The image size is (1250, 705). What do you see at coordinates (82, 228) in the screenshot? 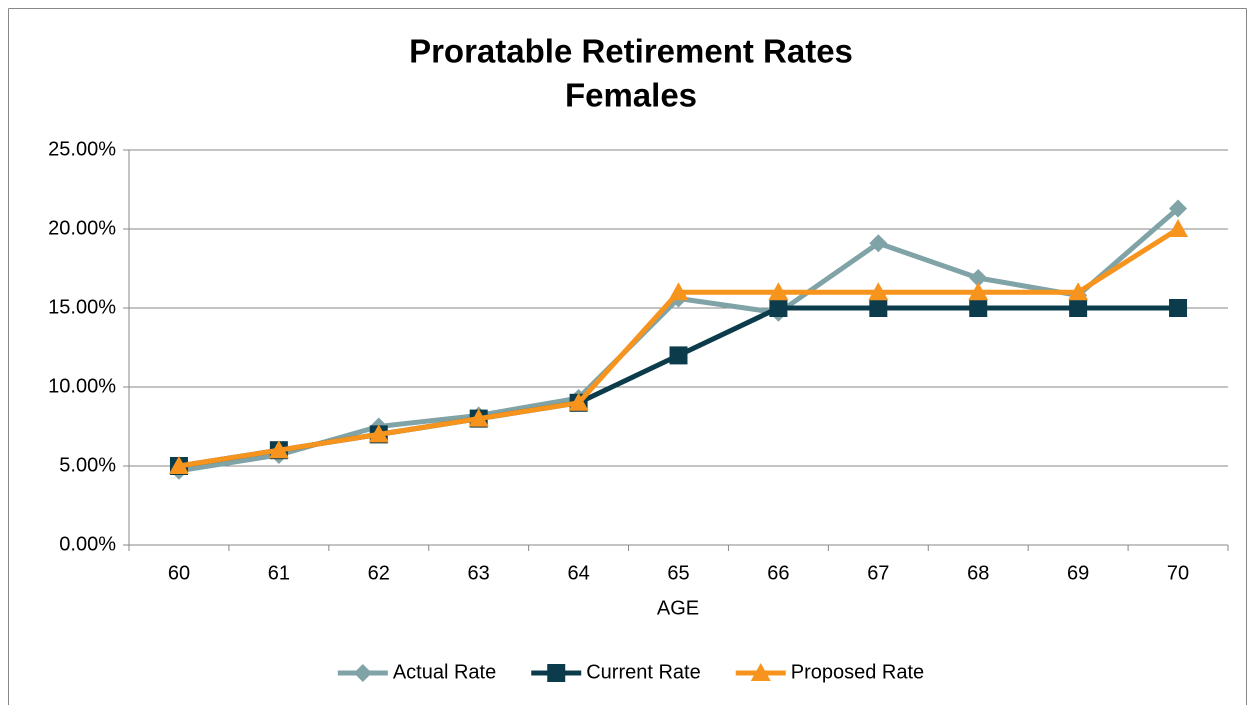
I see `y-tick-label: 20.00%` at bounding box center [82, 228].